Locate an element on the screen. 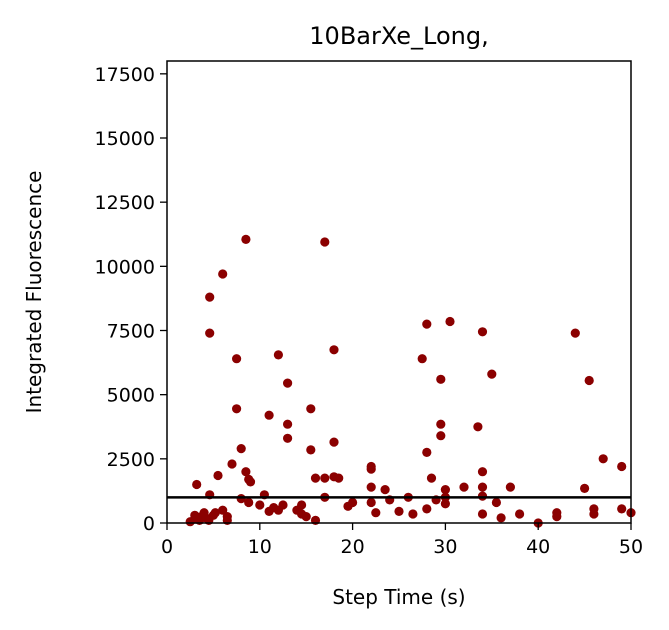 Image resolution: width=669 pixels, height=630 pixels. x-tick-label-5: 50 is located at coordinates (631, 547).